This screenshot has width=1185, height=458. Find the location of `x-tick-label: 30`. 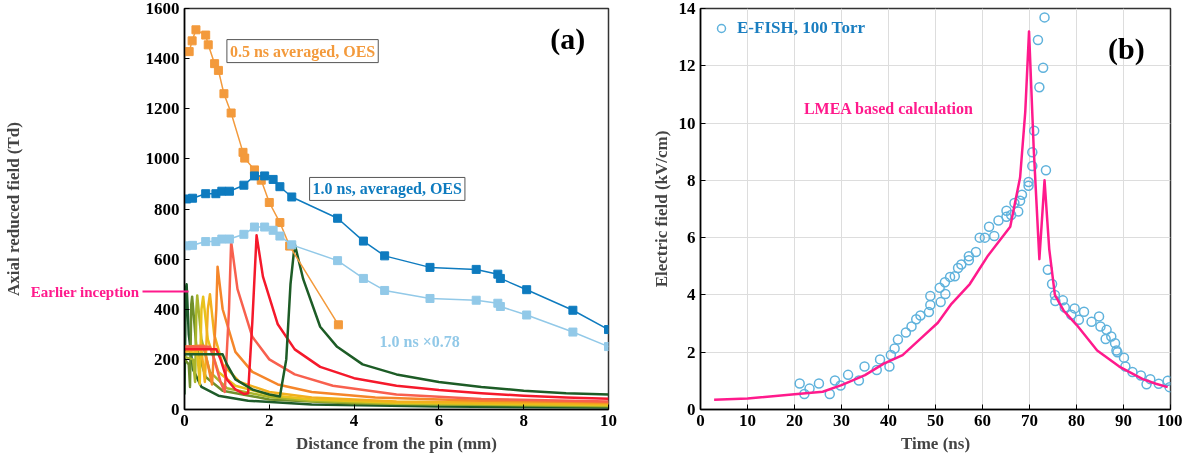

x-tick-label: 30 is located at coordinates (841, 420).